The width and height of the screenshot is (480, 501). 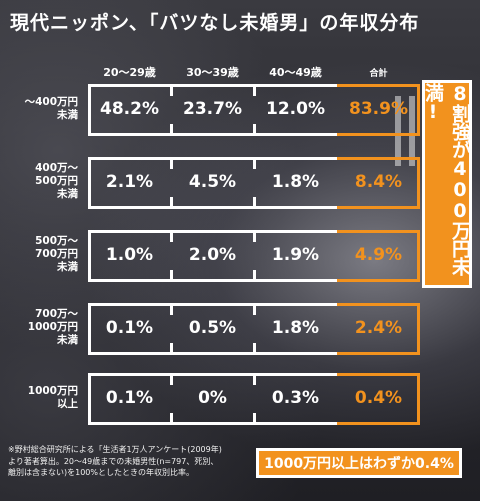 What do you see at coordinates (212, 72) in the screenshot?
I see `column-header: 30〜39歳` at bounding box center [212, 72].